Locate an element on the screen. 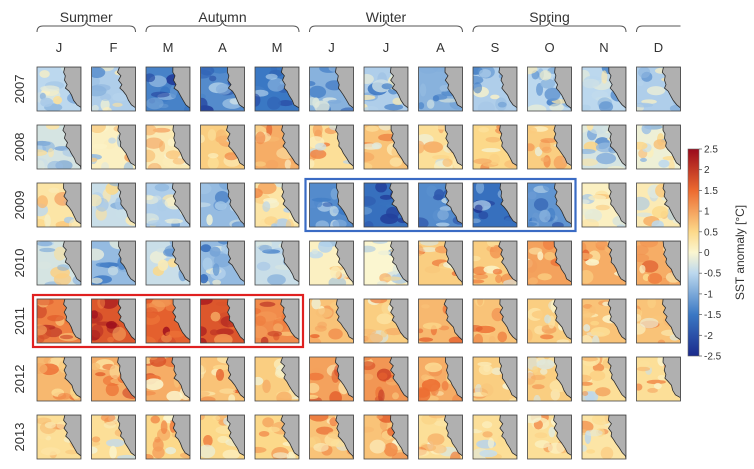 The width and height of the screenshot is (754, 469). colorbar-tick-label: -1 is located at coordinates (708, 294).